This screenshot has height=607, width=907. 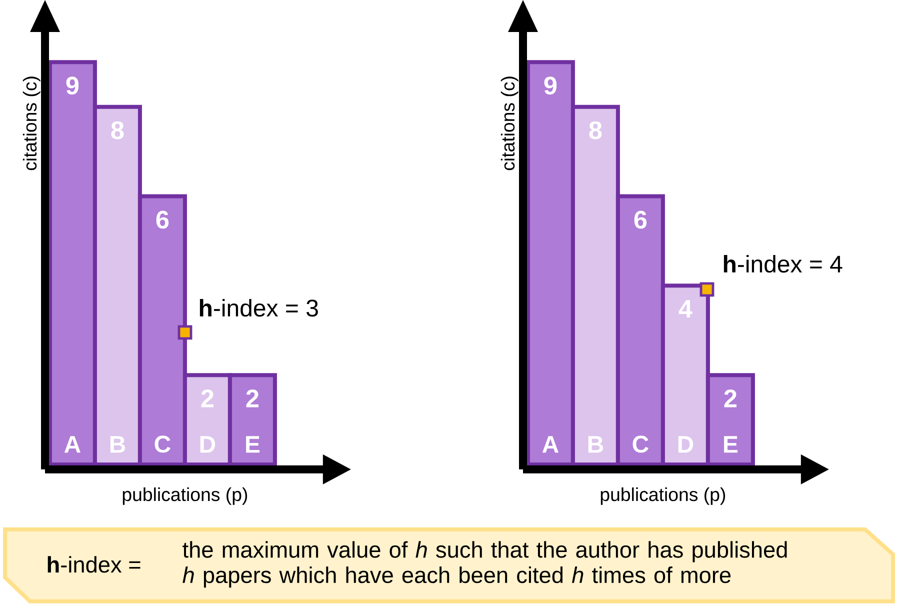 What do you see at coordinates (259, 307) in the screenshot?
I see `annotation: h-index = 3` at bounding box center [259, 307].